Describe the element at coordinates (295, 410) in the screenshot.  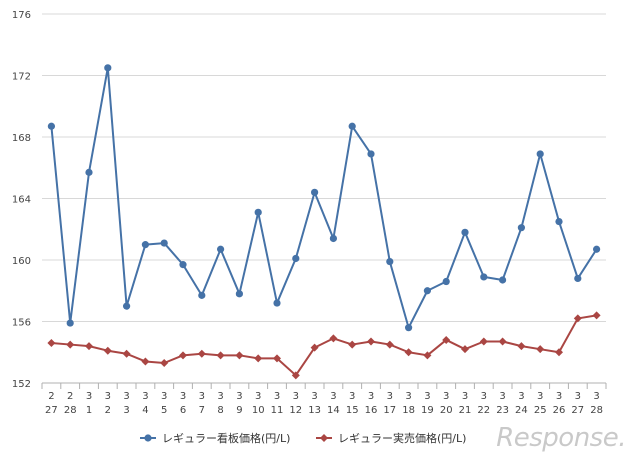
I see `x-tick-label: 12` at that location.